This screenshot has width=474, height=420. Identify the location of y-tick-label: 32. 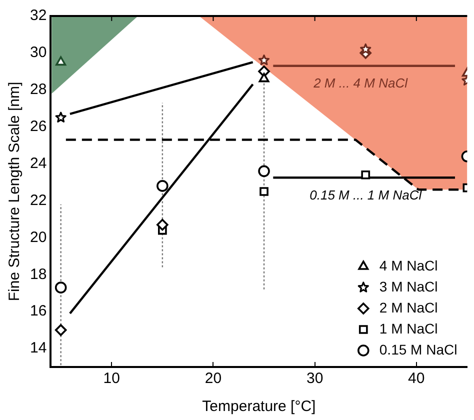
(38, 15).